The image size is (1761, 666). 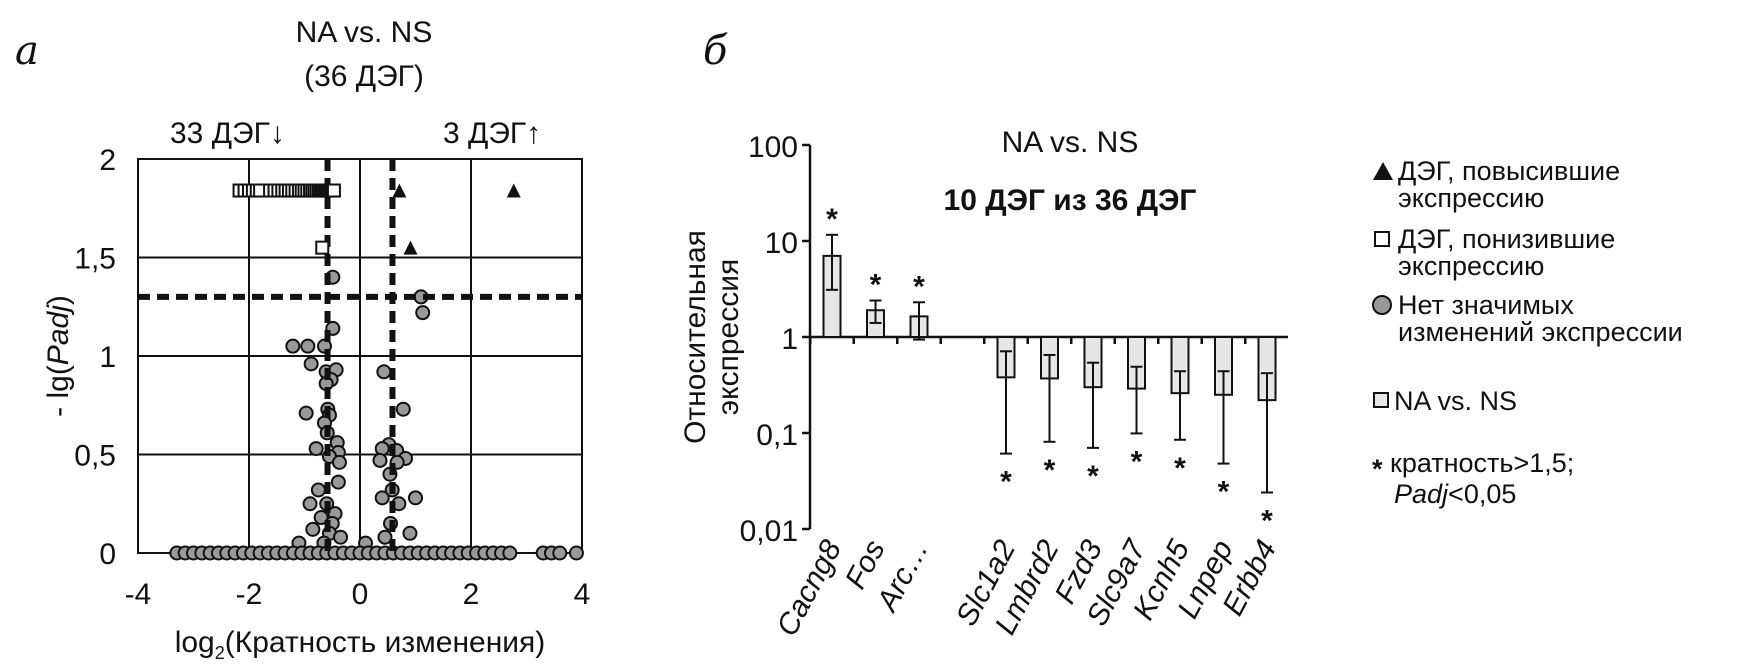 What do you see at coordinates (195, 642) in the screenshot?
I see `xlabel-prefix: log` at bounding box center [195, 642].